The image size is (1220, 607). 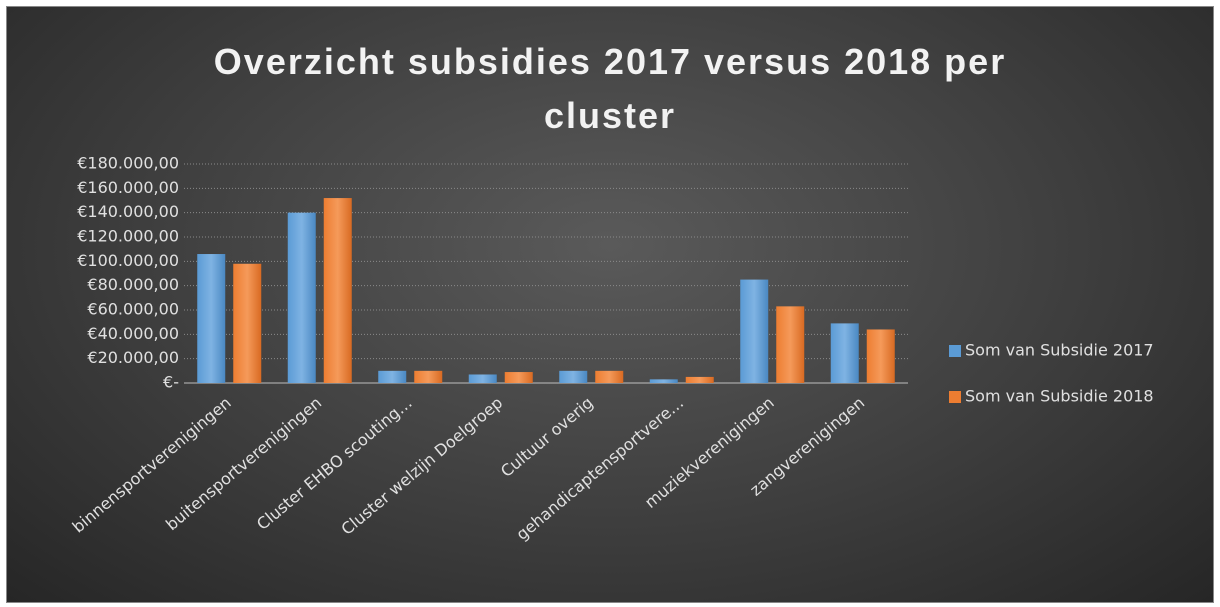 What do you see at coordinates (133, 309) in the screenshot?
I see `y-tick-label: €60.000,00` at bounding box center [133, 309].